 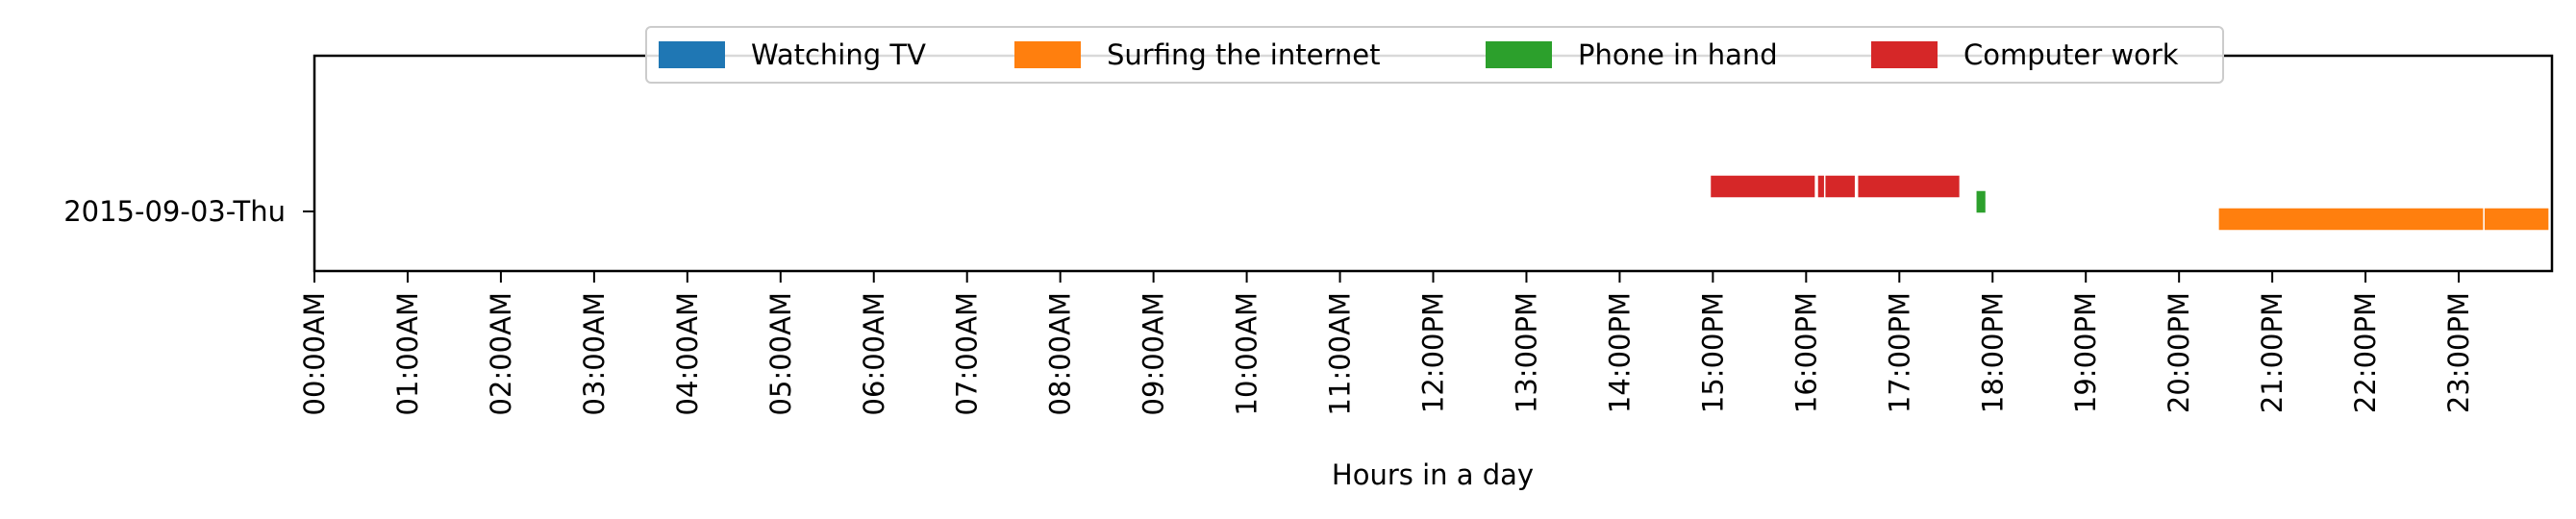 What do you see at coordinates (874, 353) in the screenshot?
I see `x-tick-label: 06:00AM` at bounding box center [874, 353].